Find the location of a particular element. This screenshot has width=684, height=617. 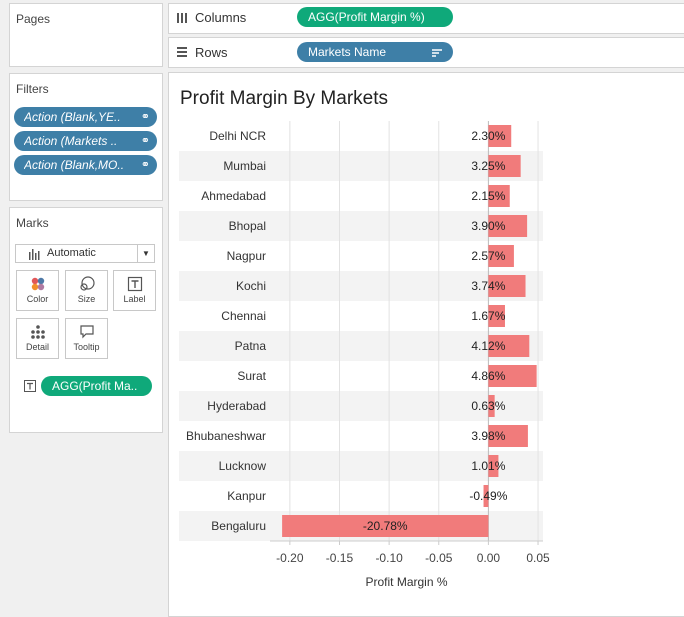

category-label: Bhopal is located at coordinates (247, 226).